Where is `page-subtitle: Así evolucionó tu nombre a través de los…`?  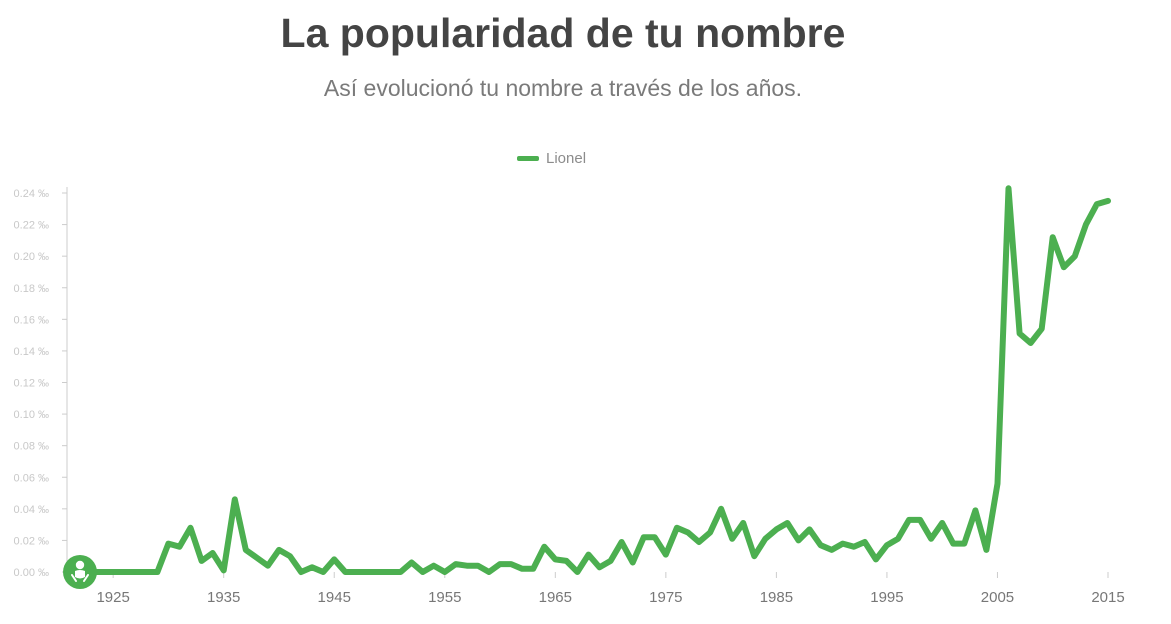
page-subtitle: Así evolucionó tu nombre a través de los… is located at coordinates (563, 88).